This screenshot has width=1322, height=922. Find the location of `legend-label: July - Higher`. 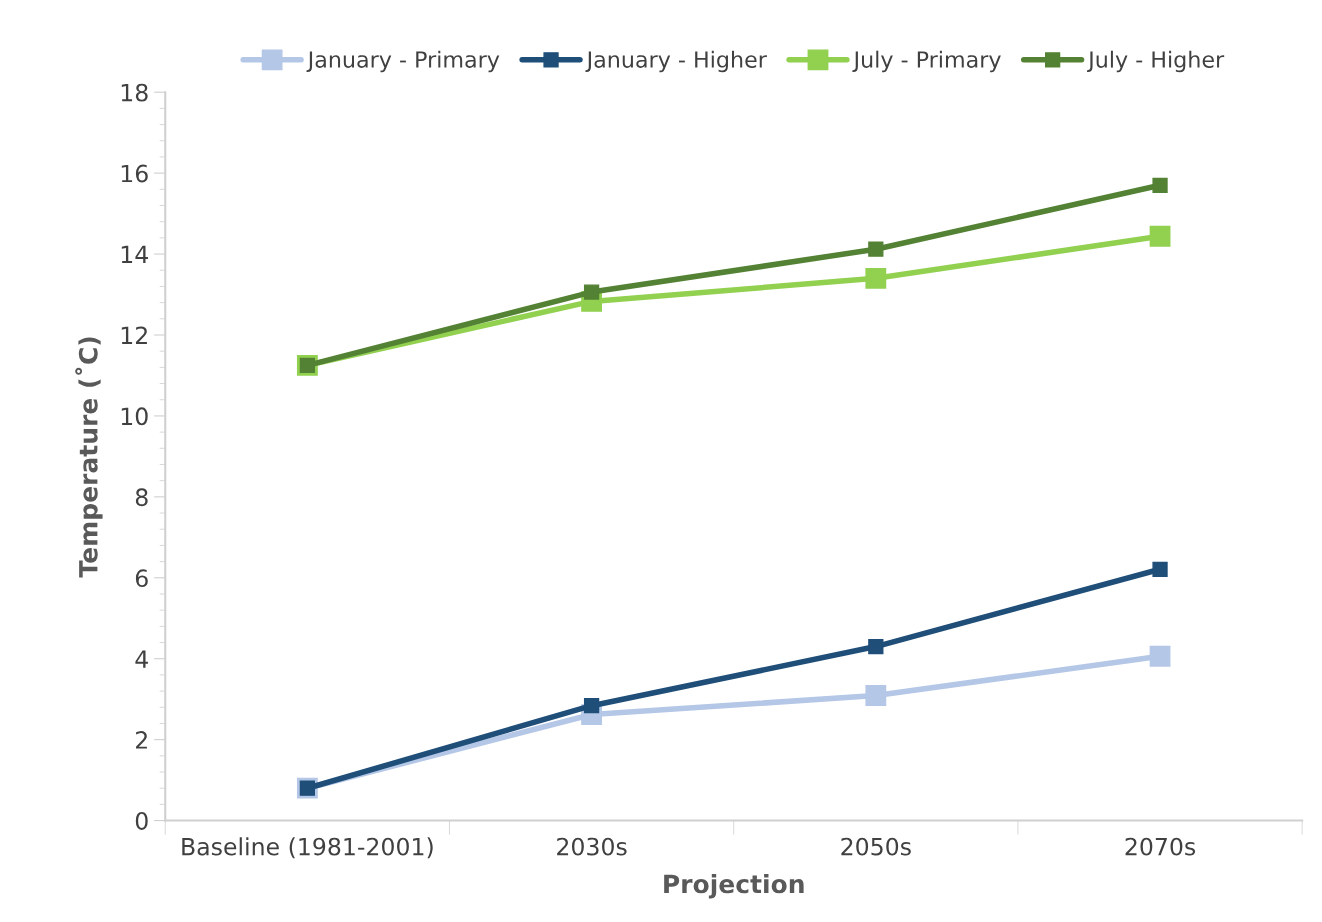

legend-label: July - Higher is located at coordinates (1156, 61).